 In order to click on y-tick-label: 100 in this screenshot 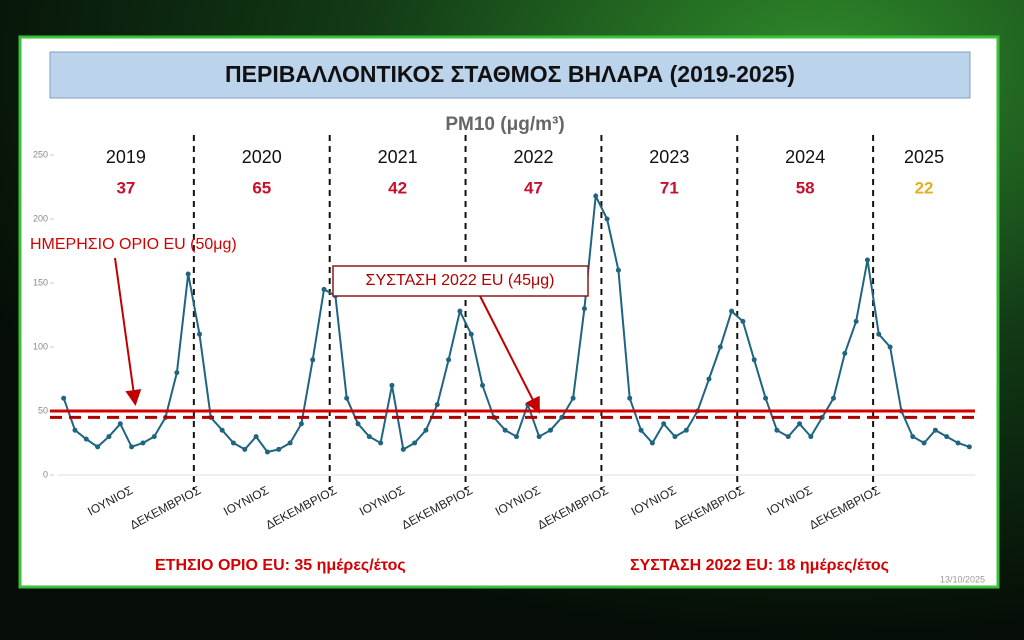, I will do `click(40, 346)`.